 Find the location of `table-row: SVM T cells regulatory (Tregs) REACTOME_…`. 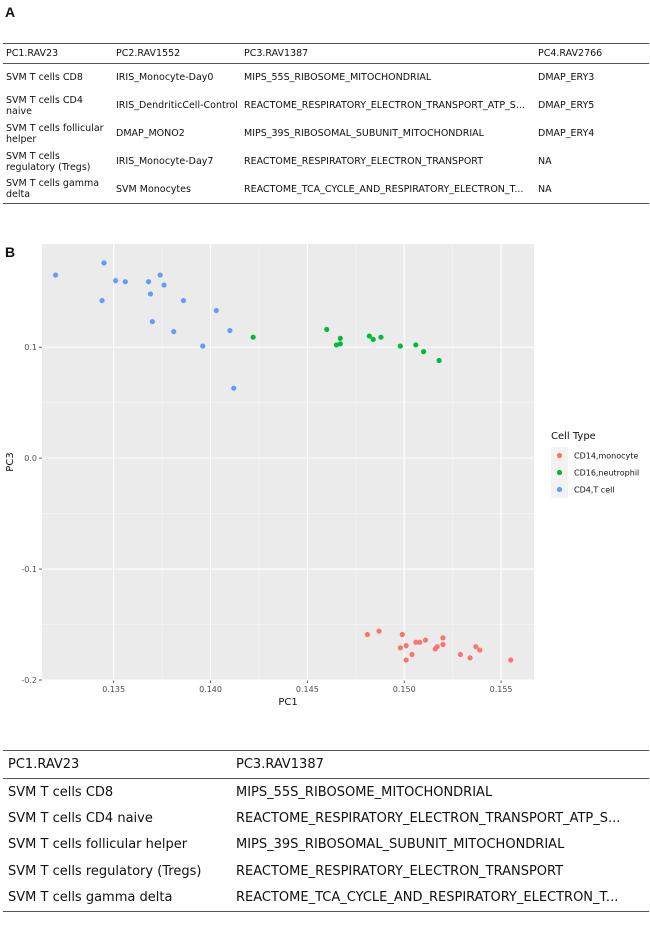

table-row: SVM T cells regulatory (Tregs) REACTOME_… is located at coordinates (326, 871).